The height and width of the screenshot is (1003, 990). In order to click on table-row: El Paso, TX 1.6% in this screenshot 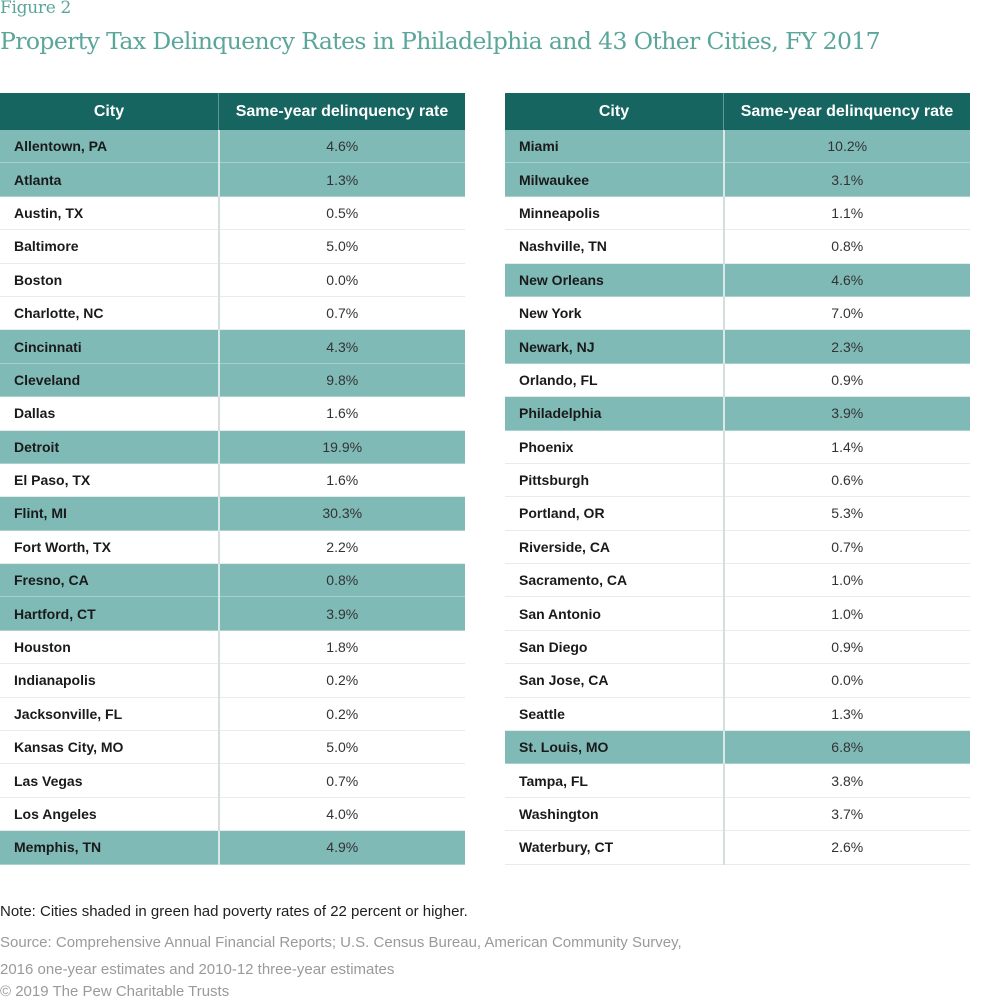, I will do `click(232, 480)`.